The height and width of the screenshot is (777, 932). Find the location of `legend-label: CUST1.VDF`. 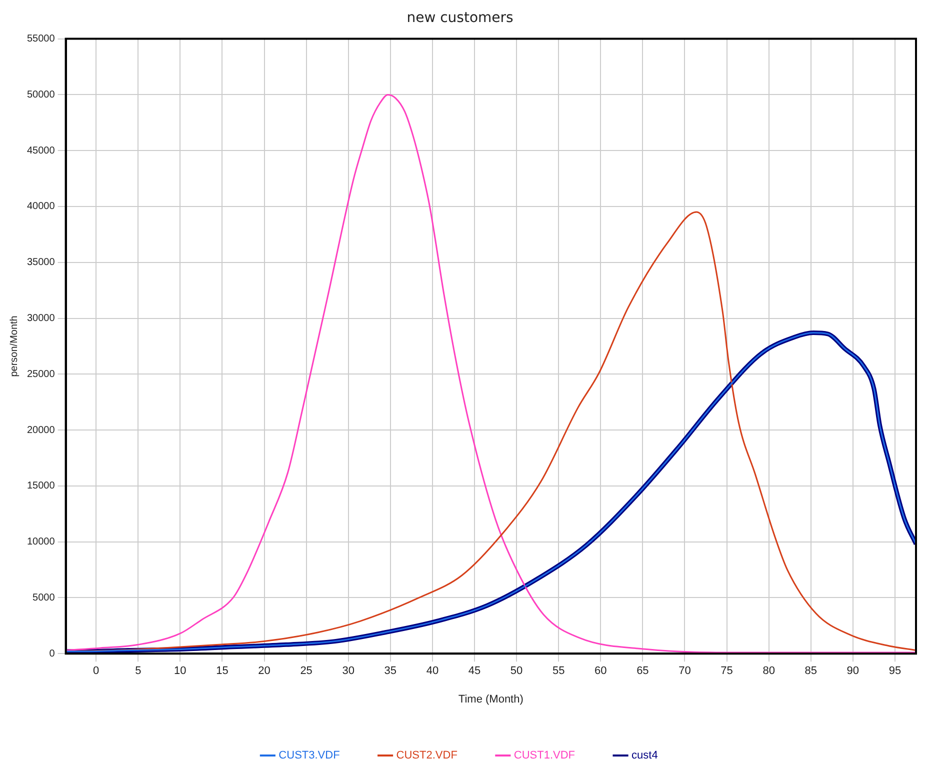

legend-label: CUST1.VDF is located at coordinates (545, 756).